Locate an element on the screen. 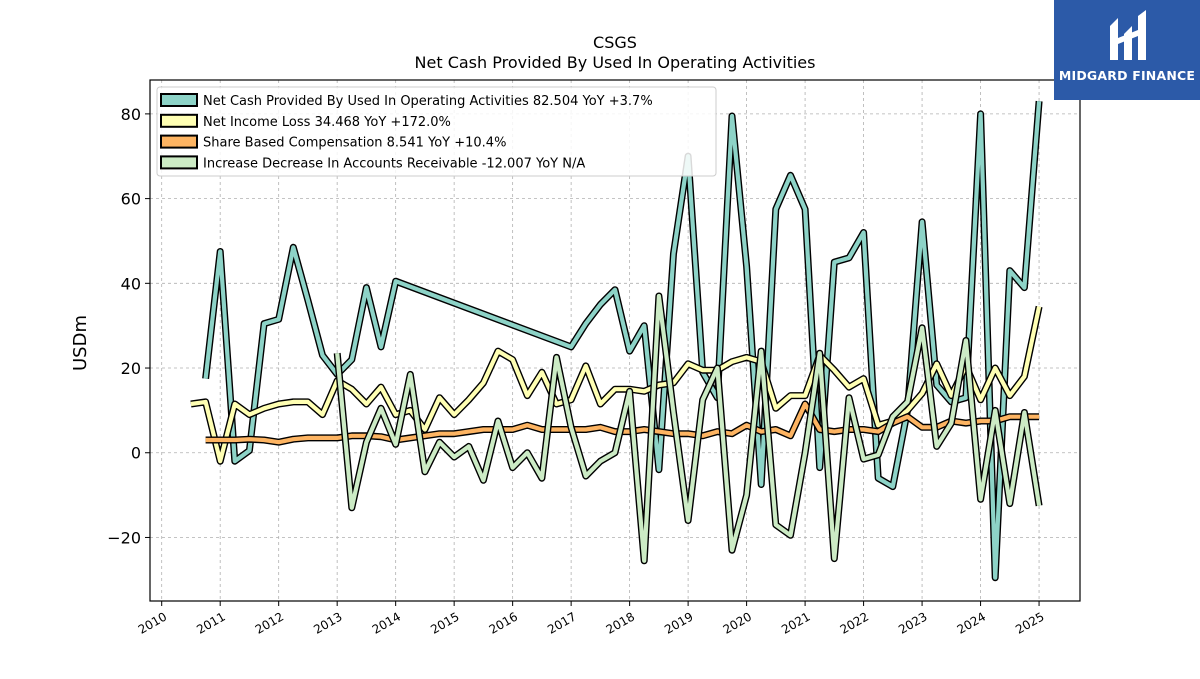 The height and width of the screenshot is (679, 1200). logo-mark-icon is located at coordinates (1128, 35).